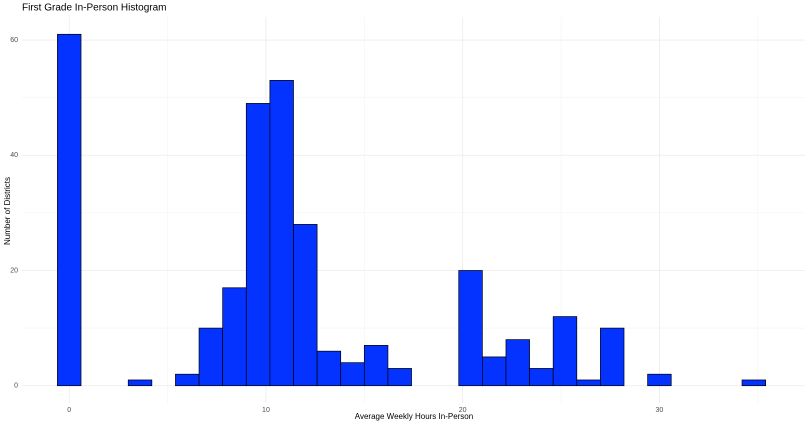 The image size is (810, 426). What do you see at coordinates (7, 211) in the screenshot?
I see `y-axis-label: Number of Districts` at bounding box center [7, 211].